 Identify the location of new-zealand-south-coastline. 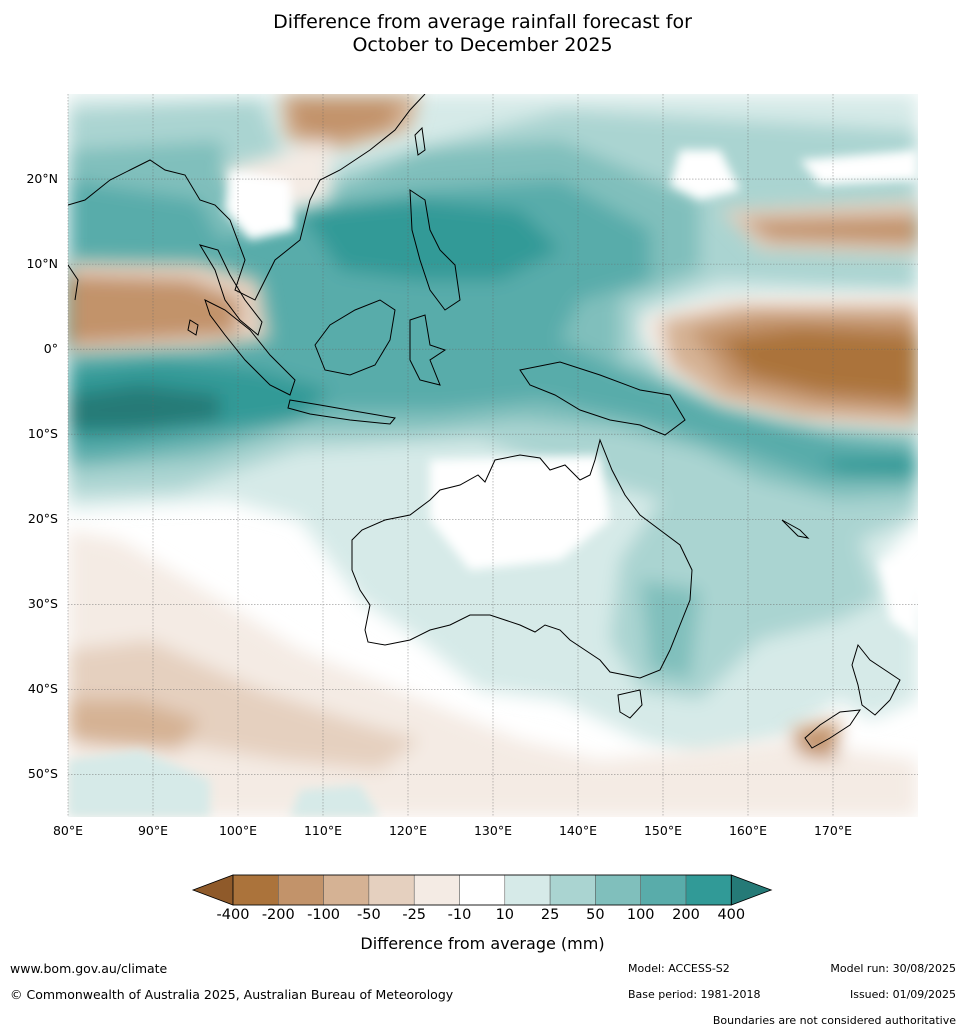
(833, 729).